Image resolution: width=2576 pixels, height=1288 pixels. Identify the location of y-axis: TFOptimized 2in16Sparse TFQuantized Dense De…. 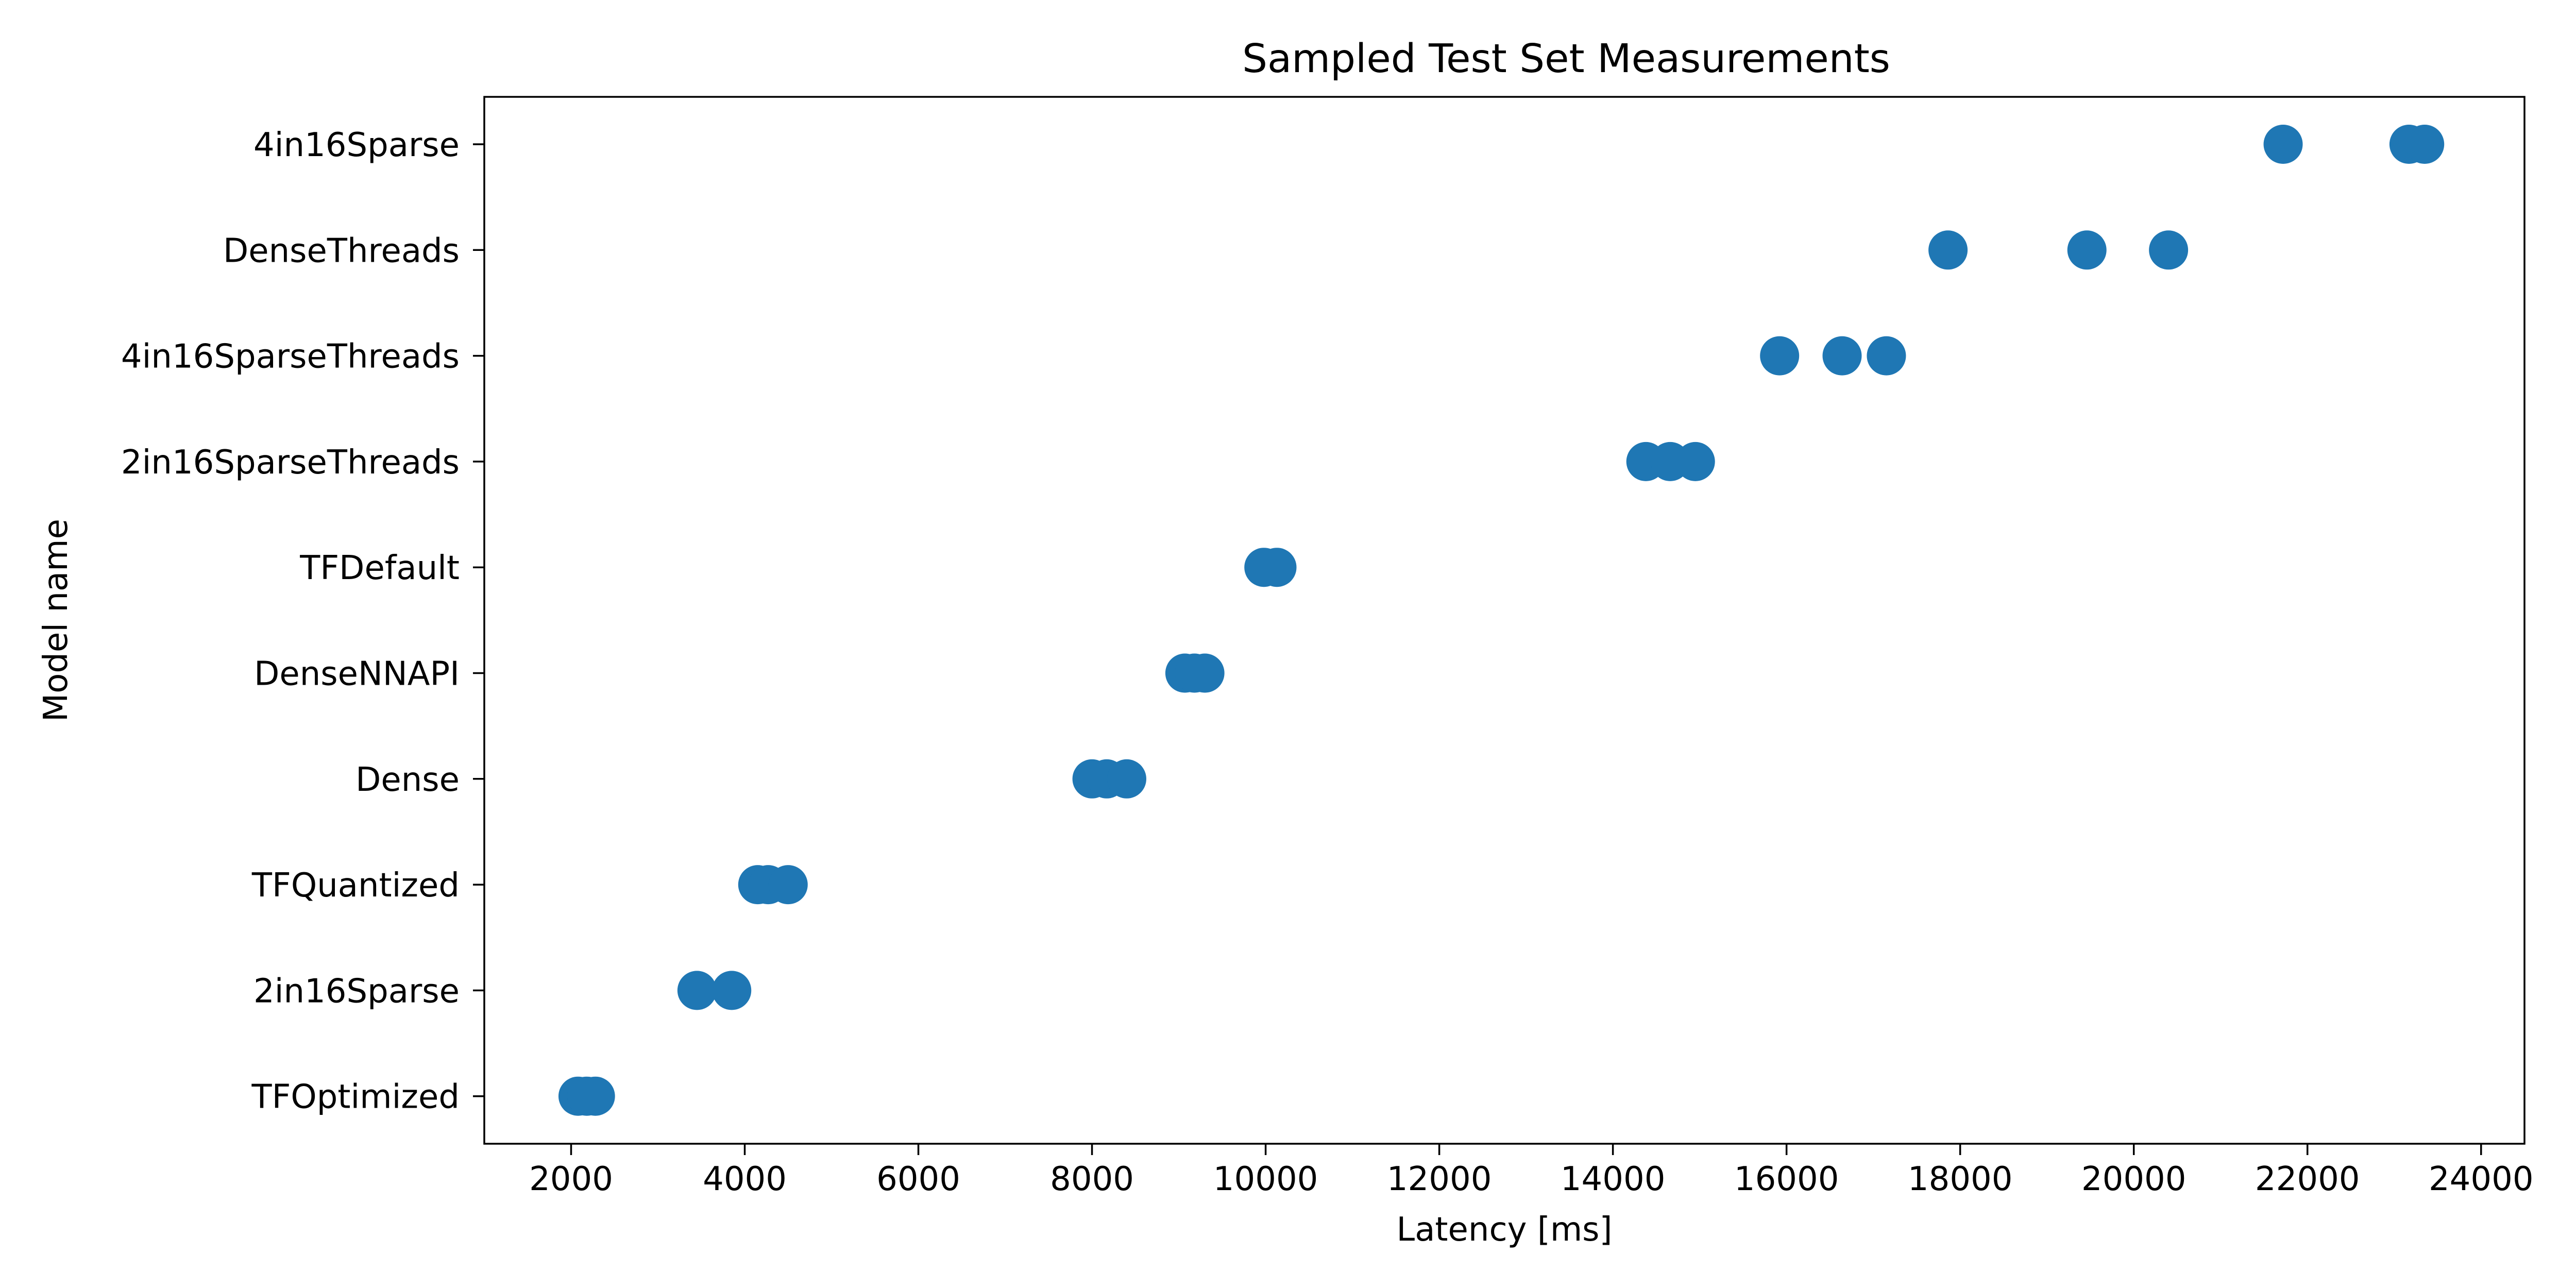
(302, 621).